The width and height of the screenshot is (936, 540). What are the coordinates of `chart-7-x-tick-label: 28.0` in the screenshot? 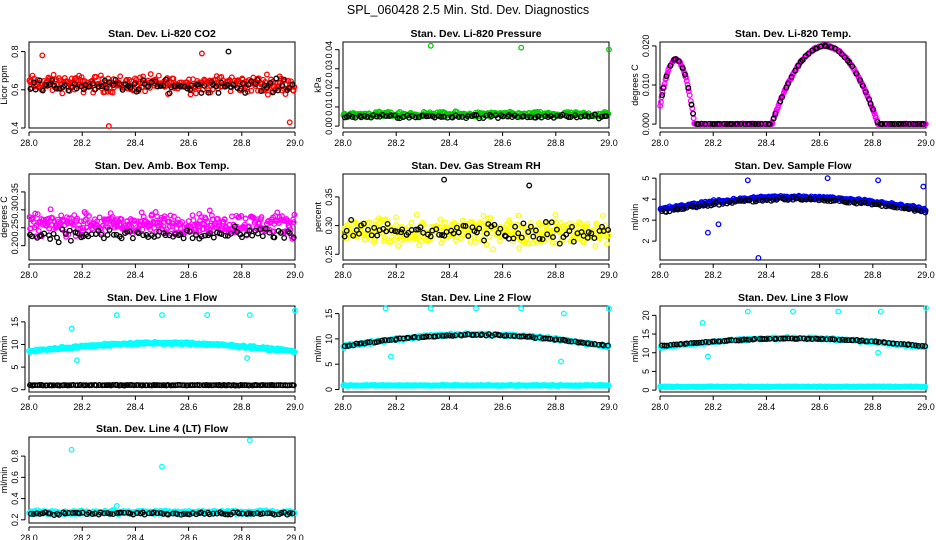 It's located at (343, 407).